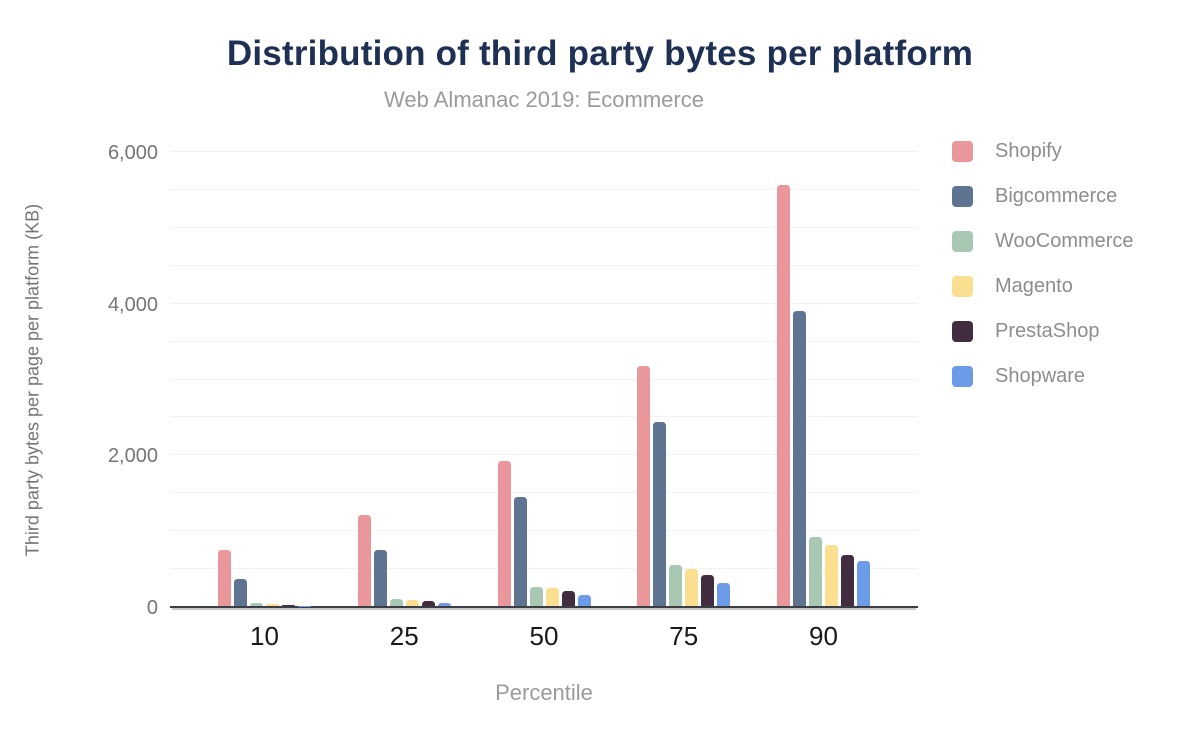  I want to click on bar-group-p75, so click(684, 485).